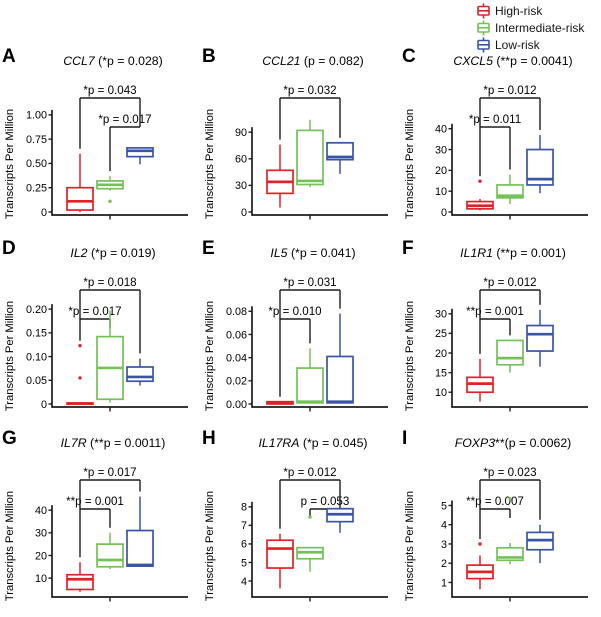  Describe the element at coordinates (441, 373) in the screenshot. I see `y-tick-label: 15` at that location.